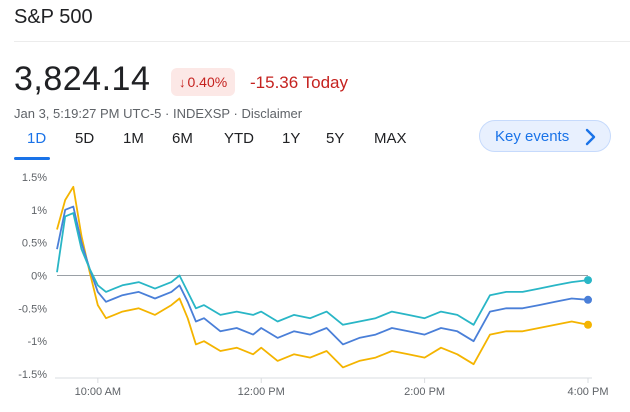 This screenshot has width=630, height=412. What do you see at coordinates (182, 138) in the screenshot?
I see `tab-6m: 6M` at bounding box center [182, 138].